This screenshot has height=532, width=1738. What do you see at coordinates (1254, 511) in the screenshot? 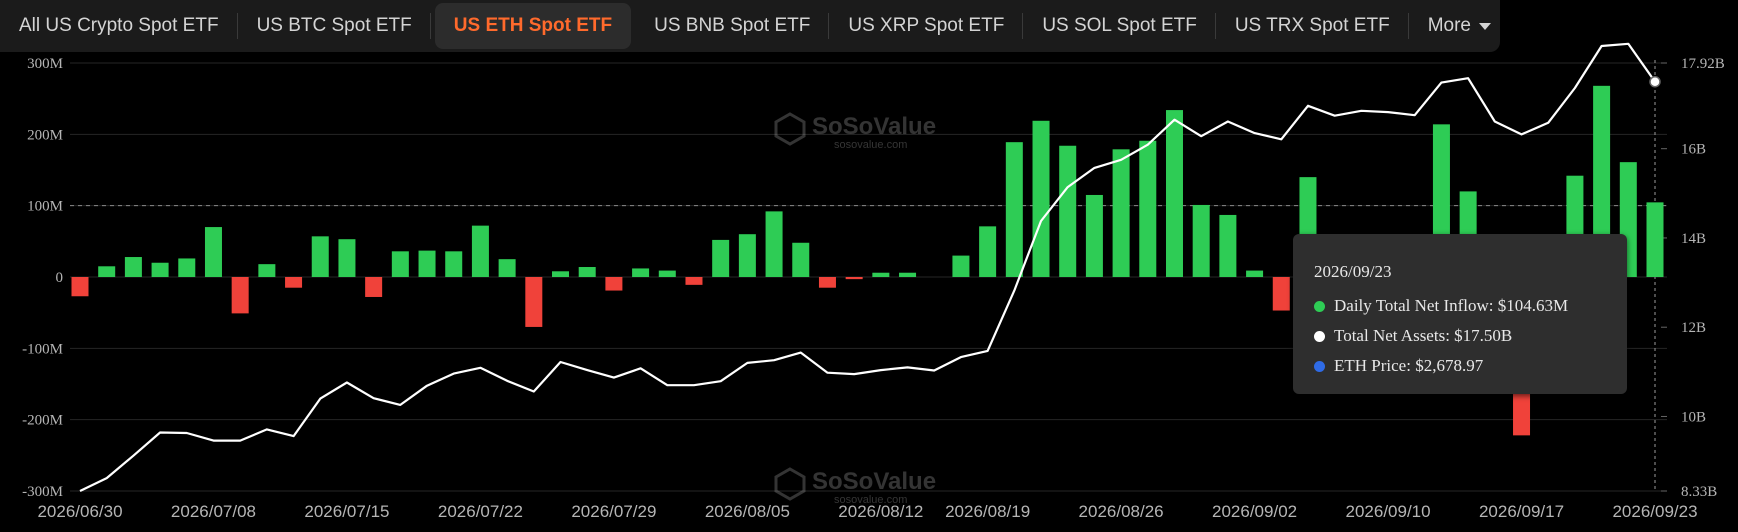
I see `x-axis-tick-label: 2026/09/02` at bounding box center [1254, 511].